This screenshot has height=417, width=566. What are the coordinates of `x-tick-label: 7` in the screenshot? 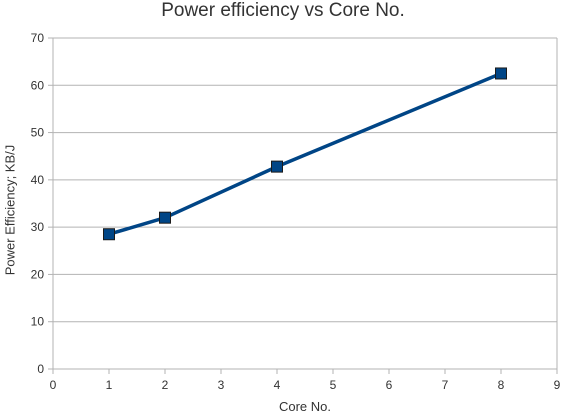 It's located at (445, 385).